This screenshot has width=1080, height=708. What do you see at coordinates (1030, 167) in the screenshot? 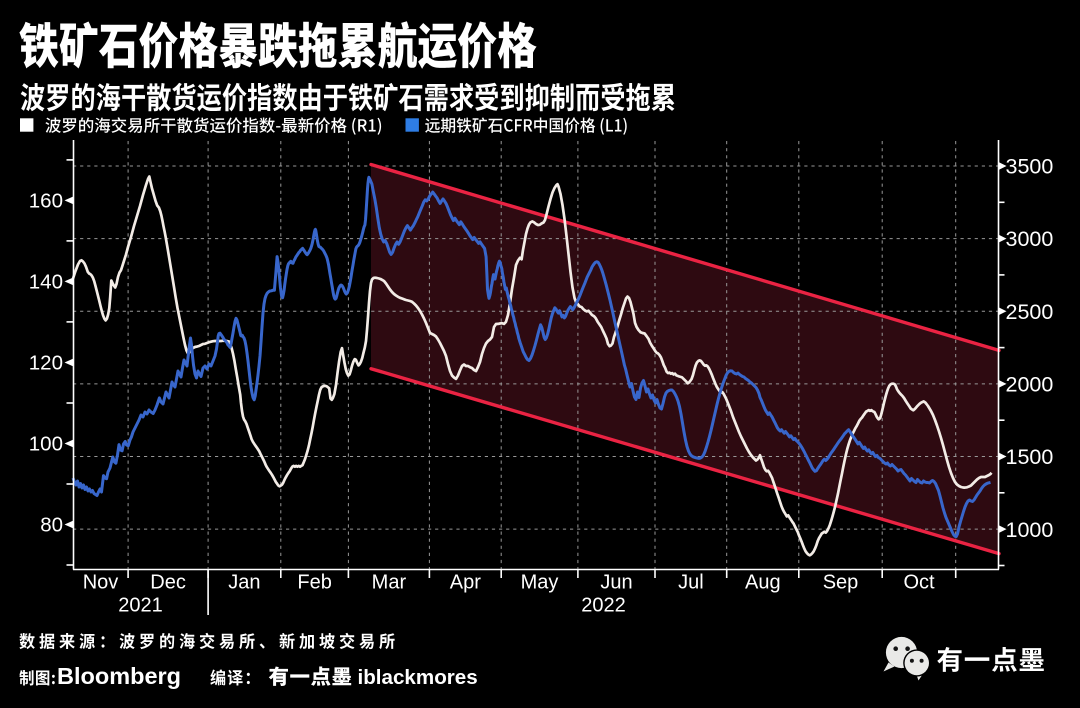
I see `svg-text: 3500` at bounding box center [1030, 167].